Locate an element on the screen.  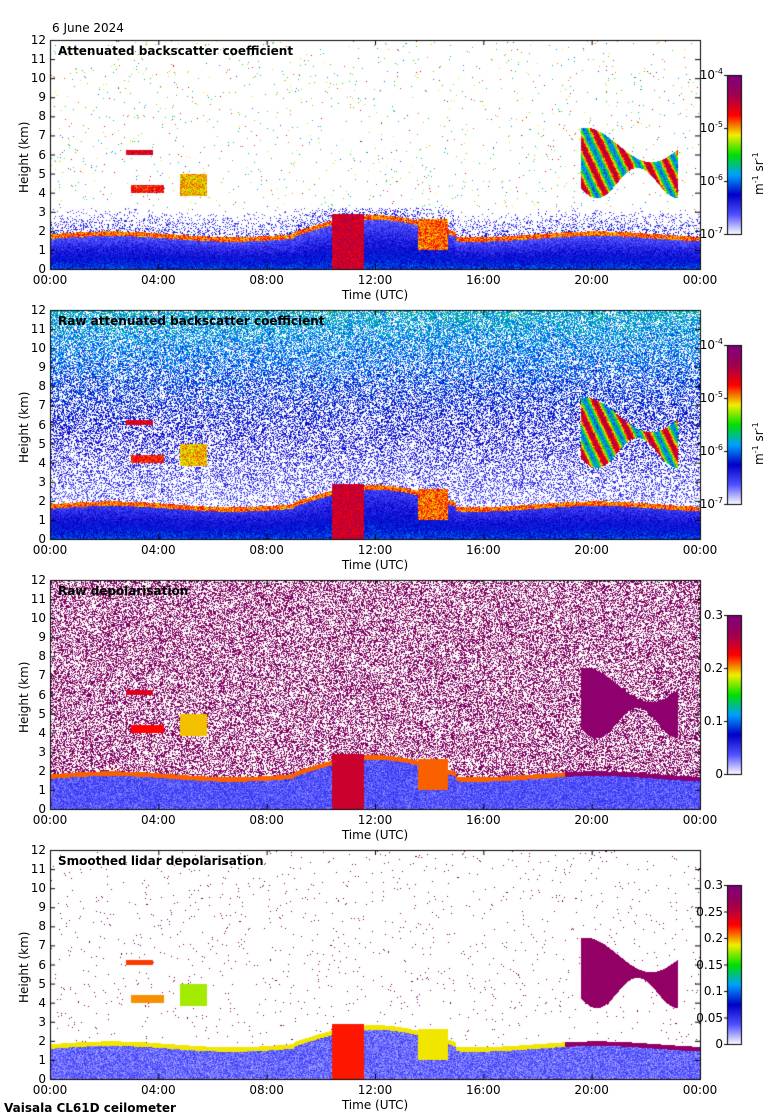
colorbar-tick-label: 0 is located at coordinates (719, 774).